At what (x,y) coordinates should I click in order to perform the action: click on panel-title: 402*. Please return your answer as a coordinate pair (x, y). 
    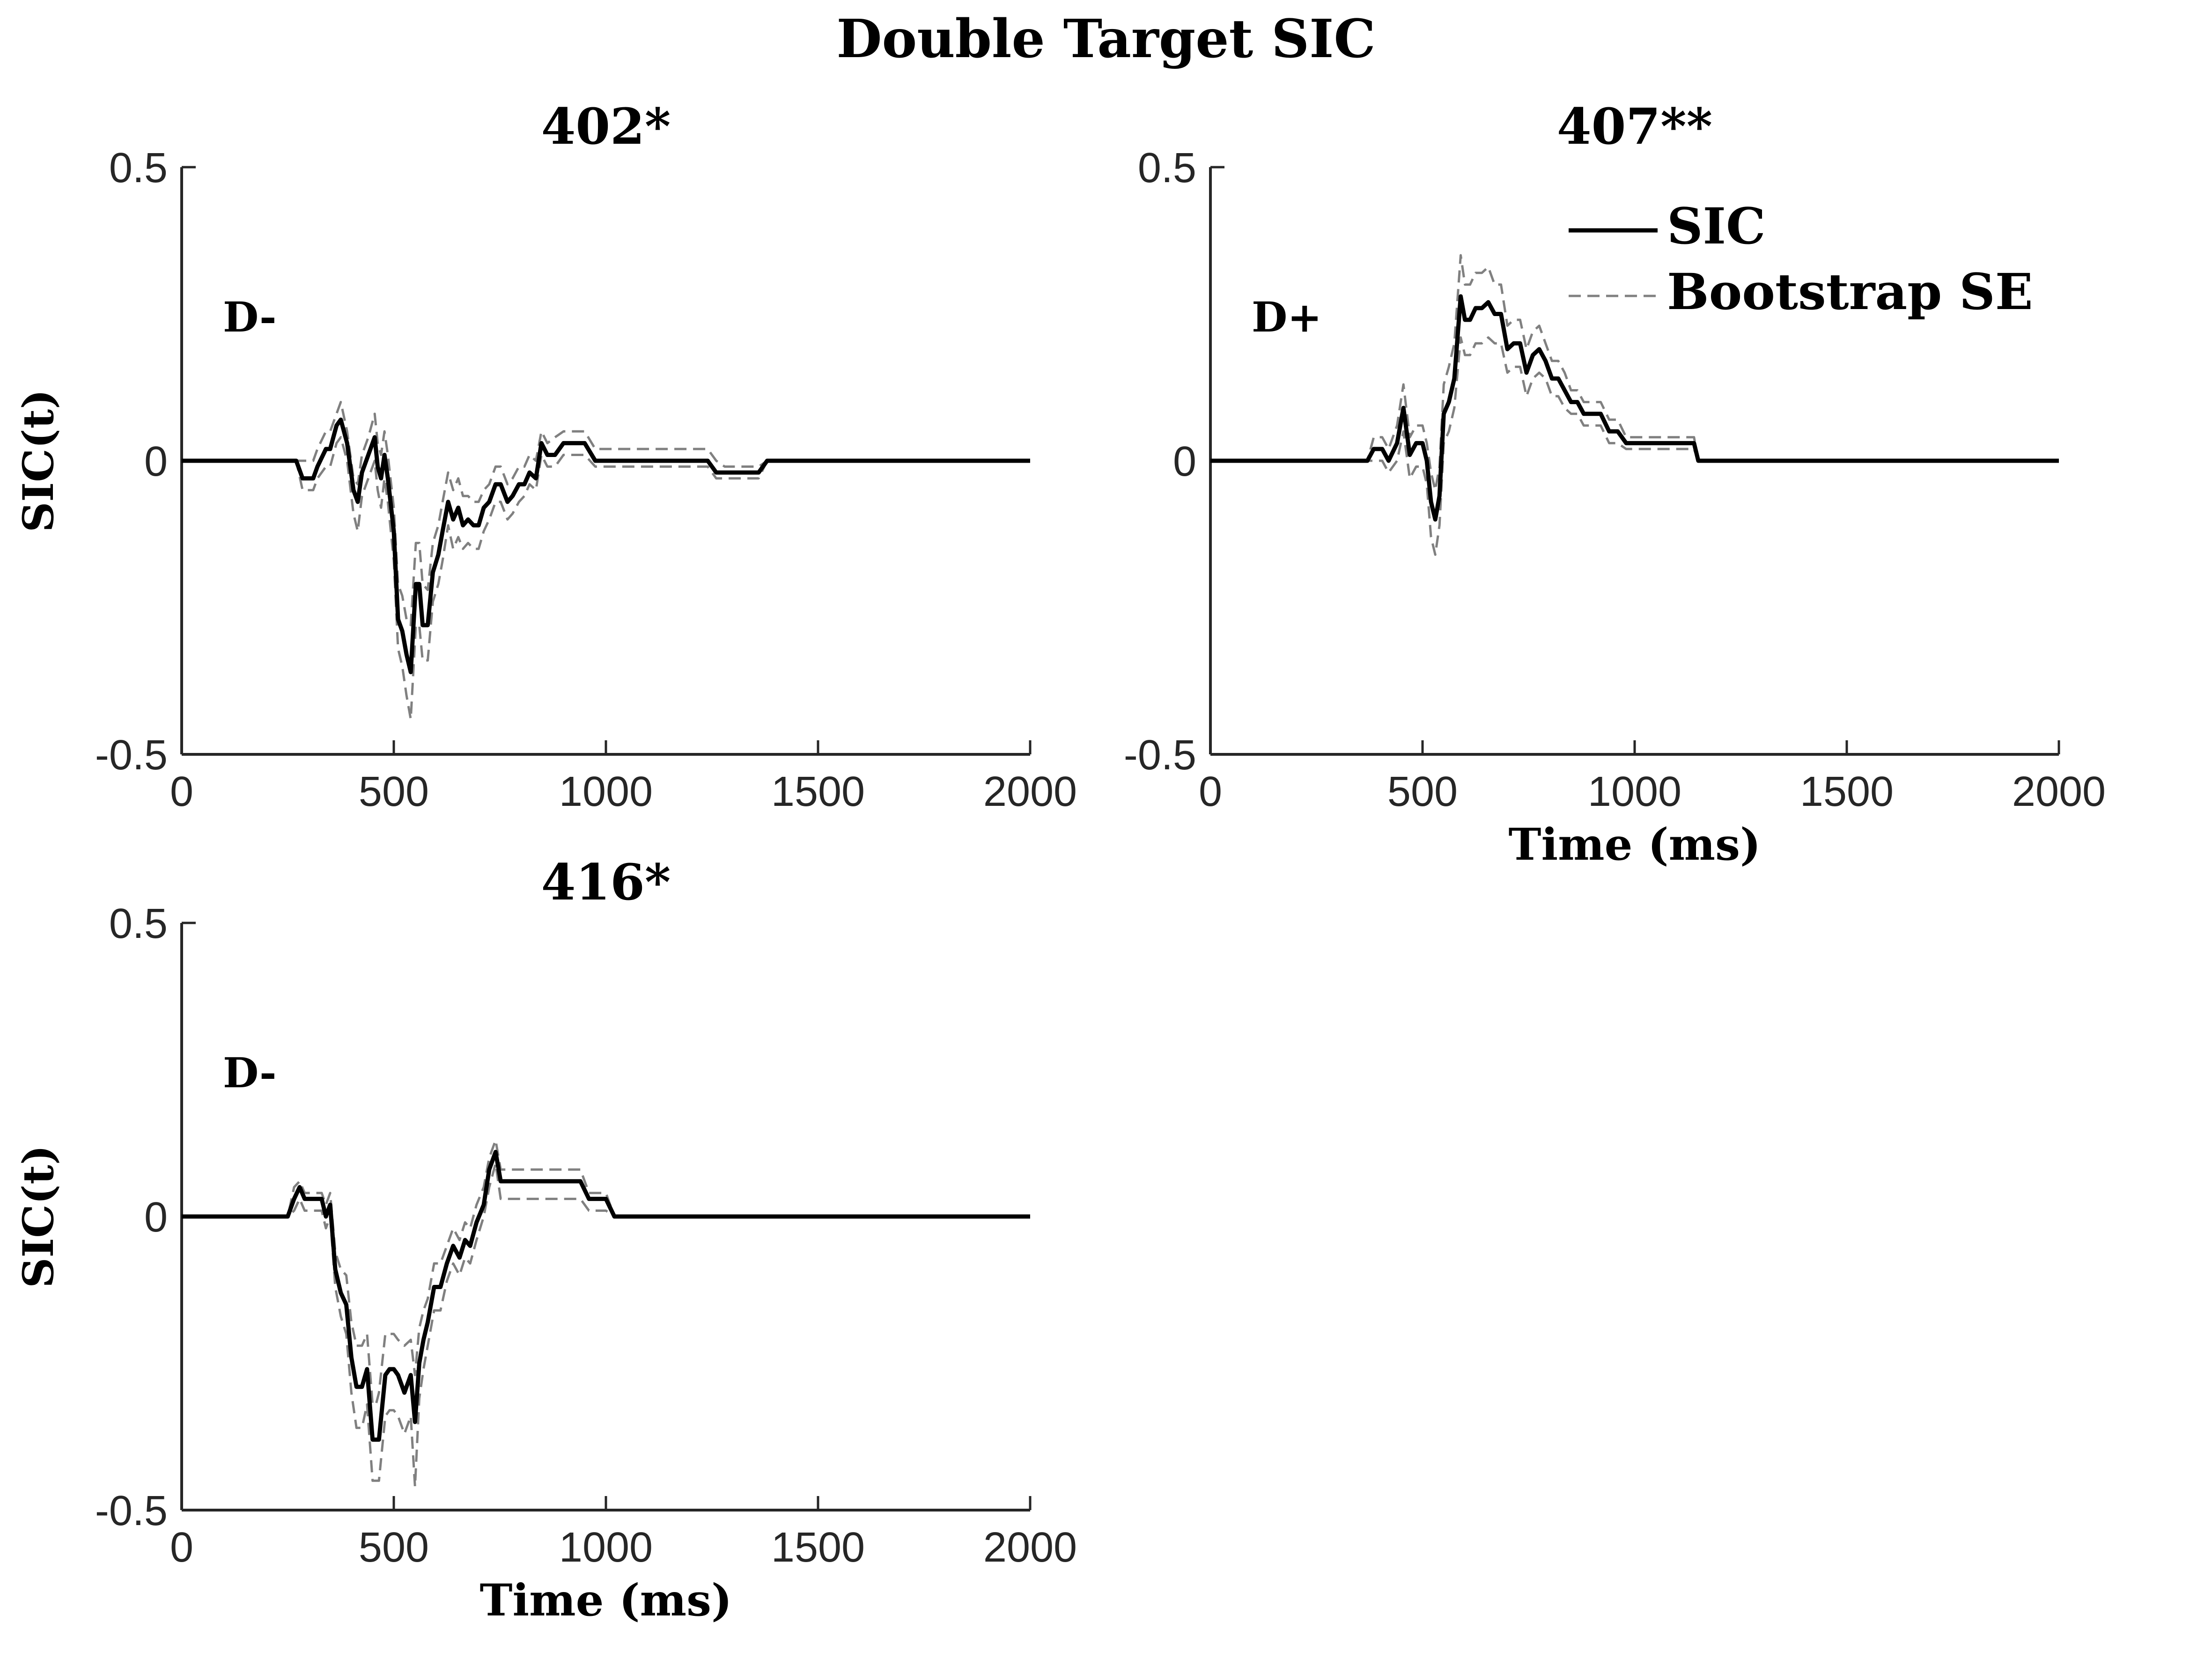
    Looking at the image, I should click on (606, 126).